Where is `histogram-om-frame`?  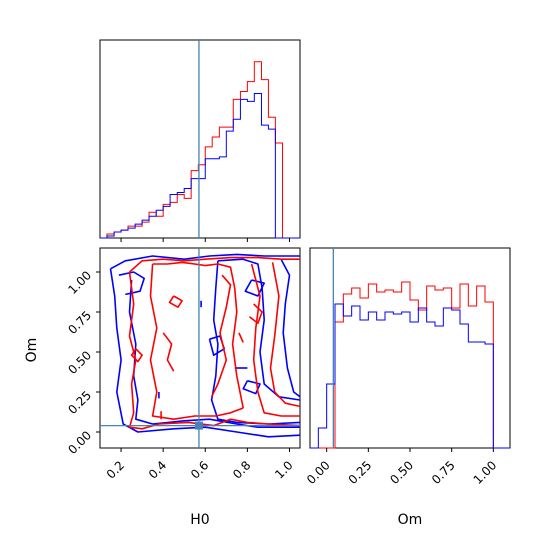 histogram-om-frame is located at coordinates (410, 348).